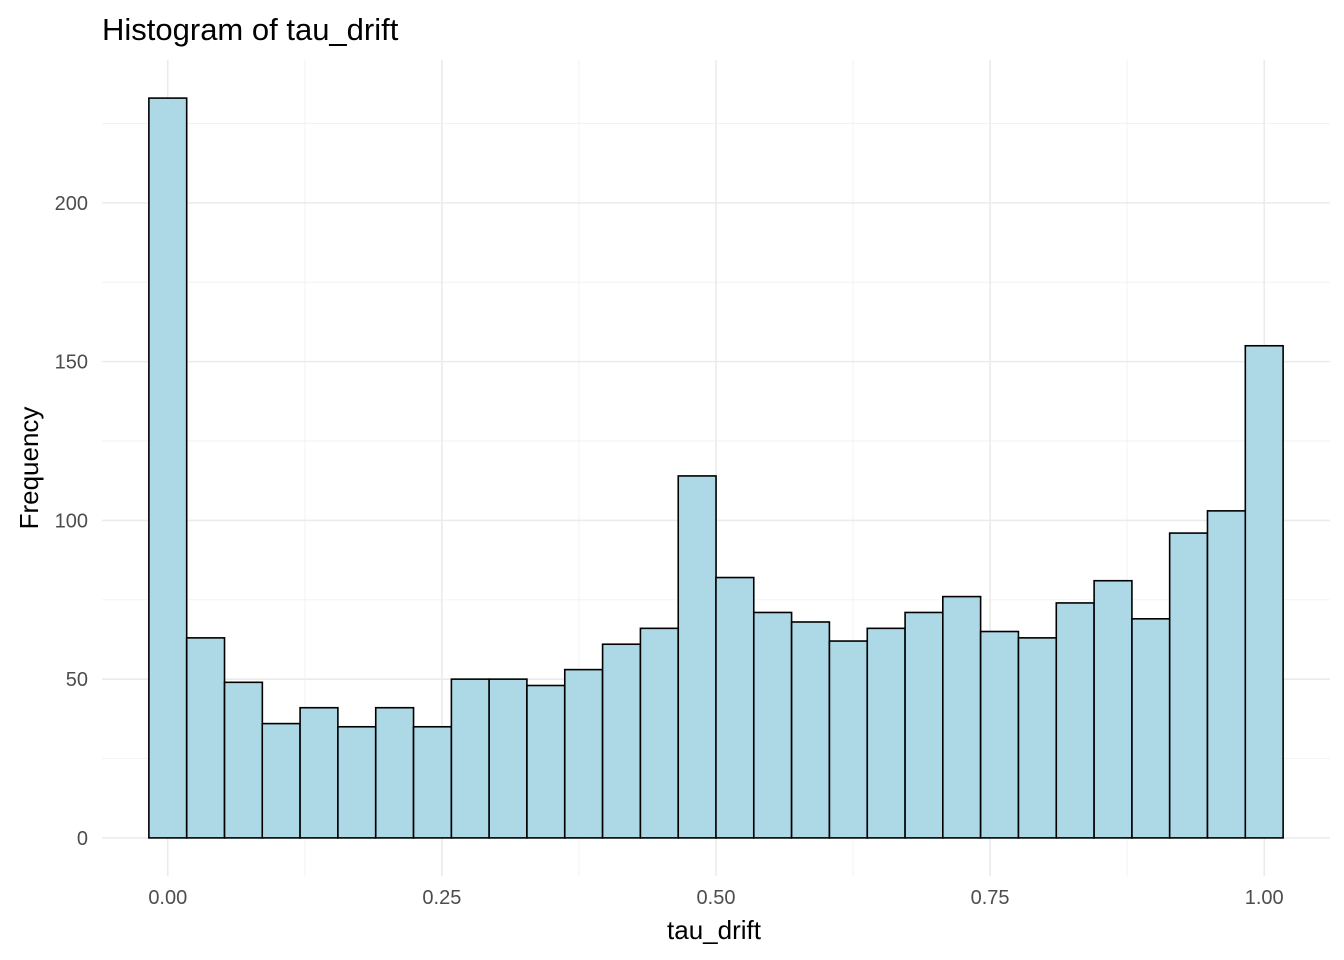 The width and height of the screenshot is (1344, 960). I want to click on chart-title: Histogram of tau_drift, so click(250, 29).